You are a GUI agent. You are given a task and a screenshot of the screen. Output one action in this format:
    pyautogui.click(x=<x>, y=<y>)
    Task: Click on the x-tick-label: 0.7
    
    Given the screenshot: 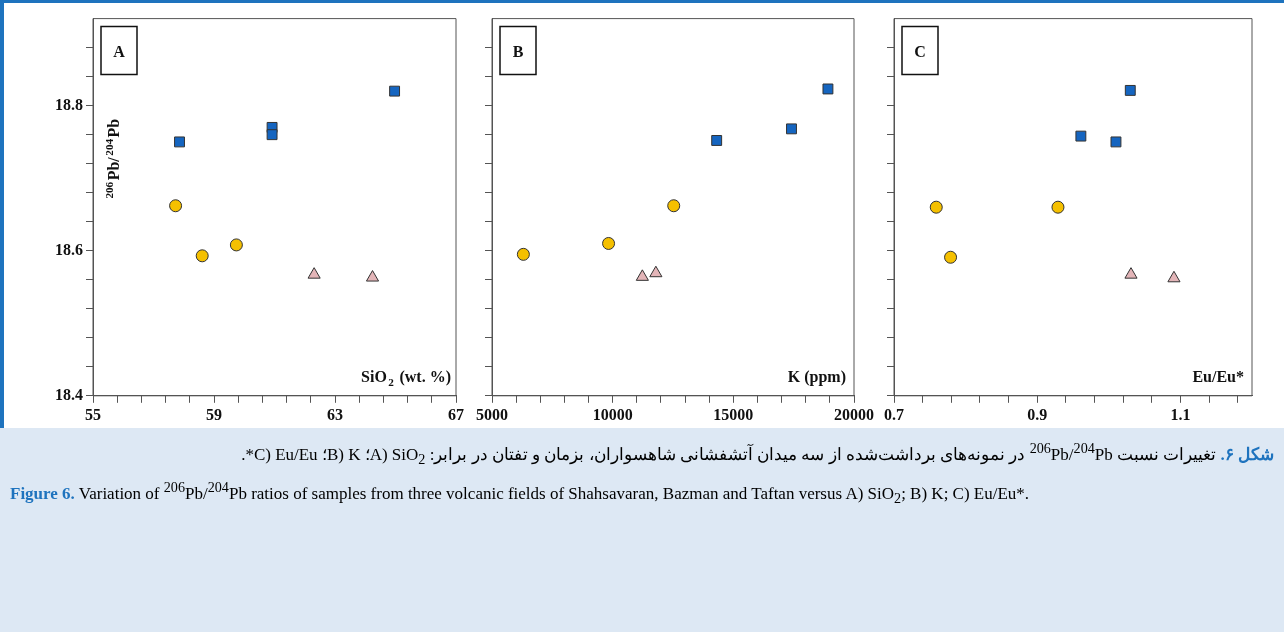 What is the action you would take?
    pyautogui.click(x=894, y=414)
    